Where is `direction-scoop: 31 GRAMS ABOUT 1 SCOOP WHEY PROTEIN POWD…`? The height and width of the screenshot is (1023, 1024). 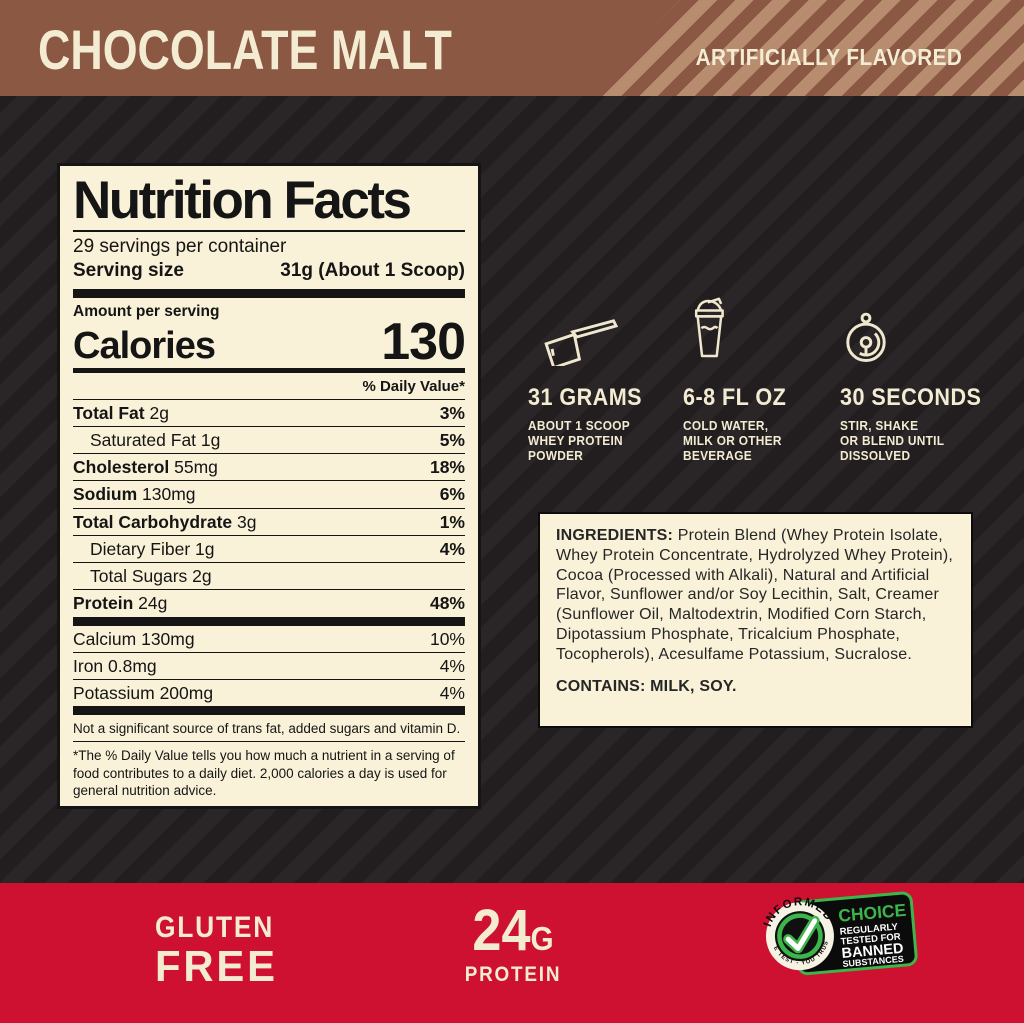 direction-scoop: 31 GRAMS ABOUT 1 SCOOP WHEY PROTEIN POWD… is located at coordinates (607, 375).